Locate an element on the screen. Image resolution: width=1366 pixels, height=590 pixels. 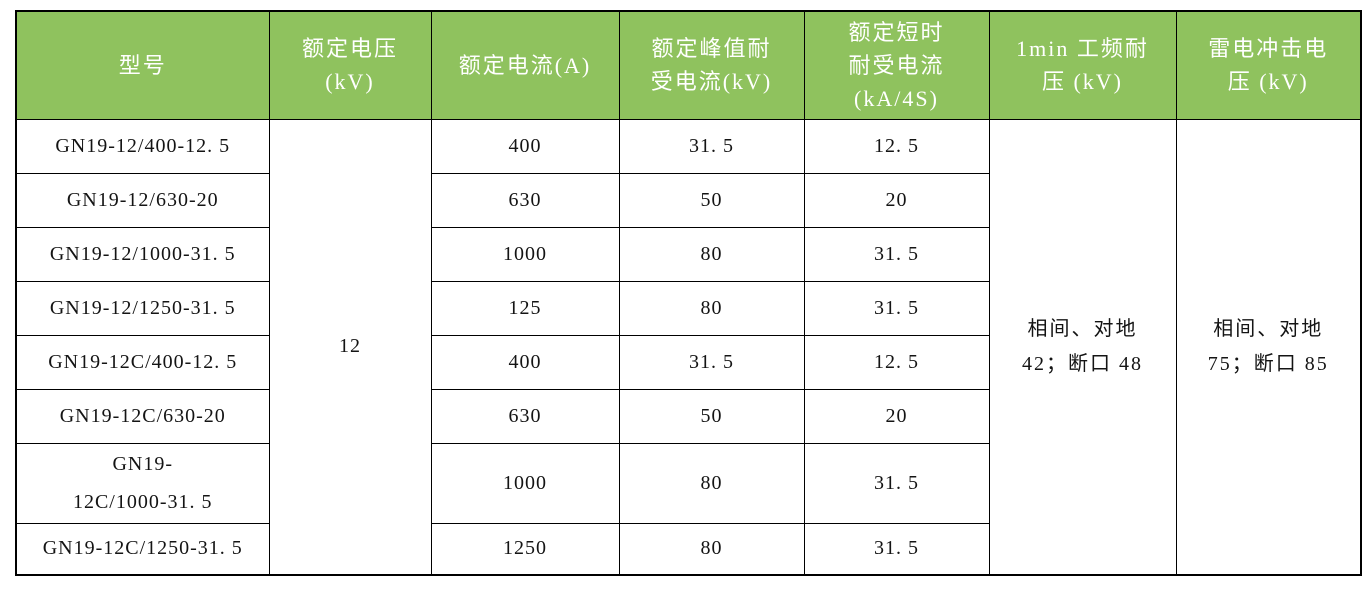
header-text: (kA/4S) is located at coordinates (896, 98).